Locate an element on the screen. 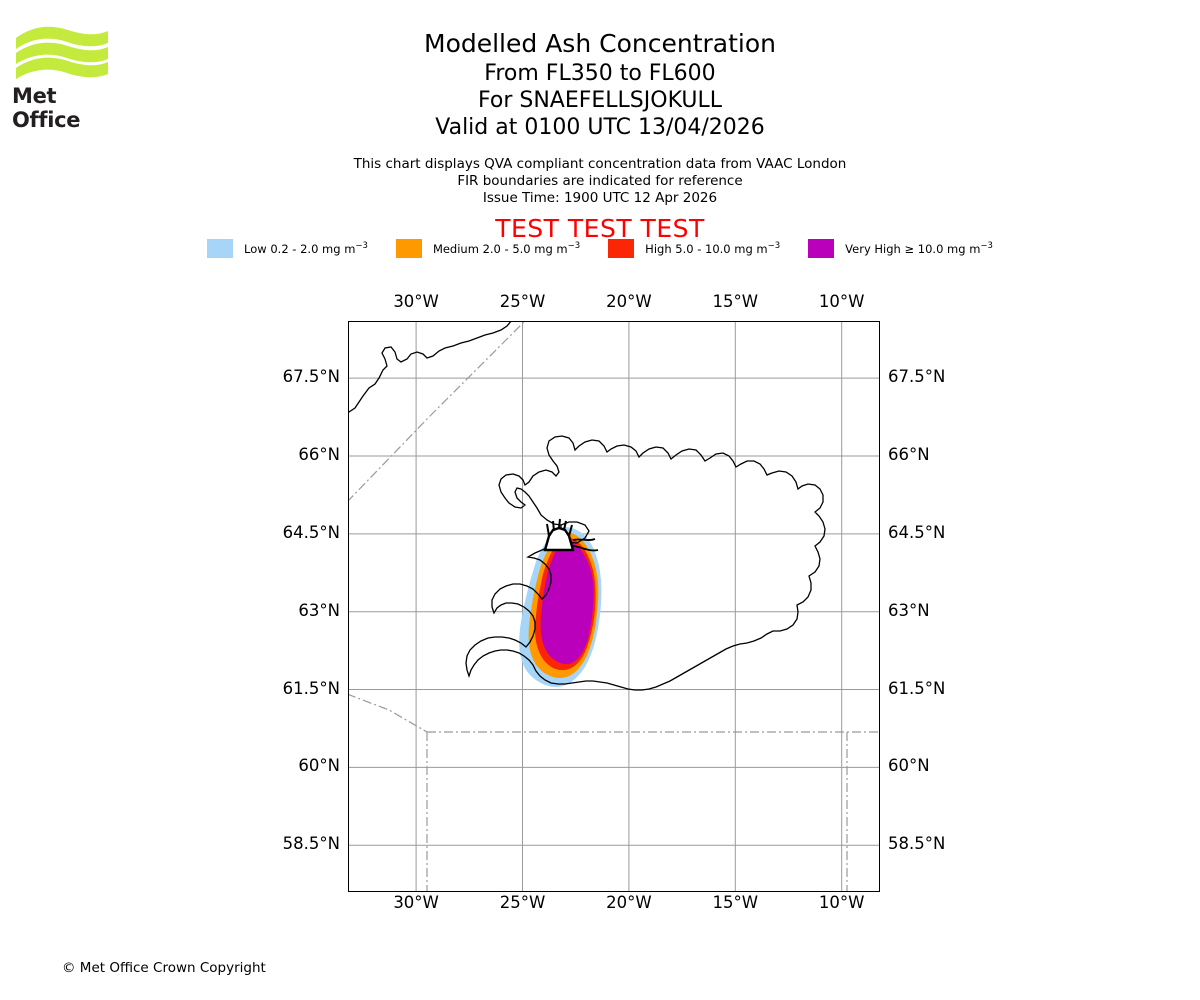 The height and width of the screenshot is (1000, 1200). lat-tick-left-60°N: 60°N is located at coordinates (319, 766).